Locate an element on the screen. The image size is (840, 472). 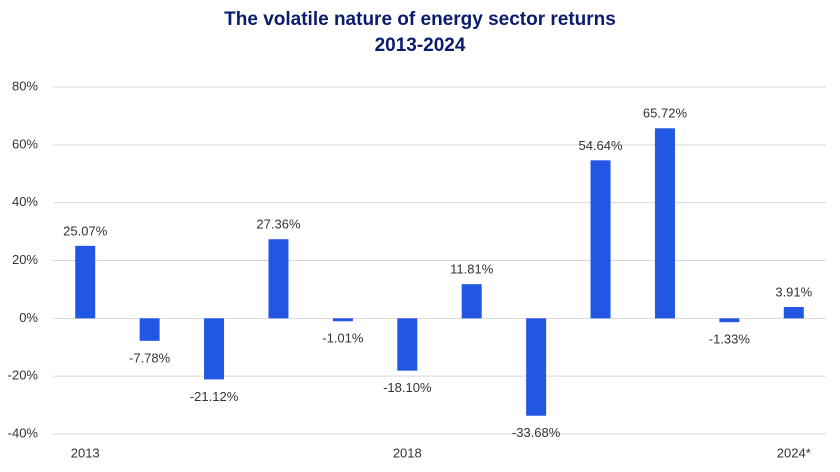
y-tick-label: -40% is located at coordinates (23, 432).